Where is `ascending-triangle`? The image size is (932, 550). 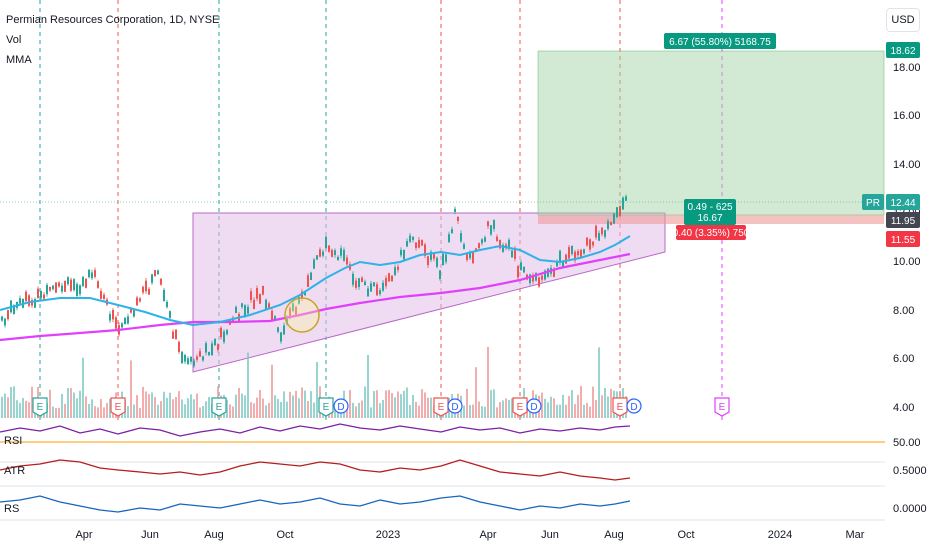 ascending-triangle is located at coordinates (429, 292).